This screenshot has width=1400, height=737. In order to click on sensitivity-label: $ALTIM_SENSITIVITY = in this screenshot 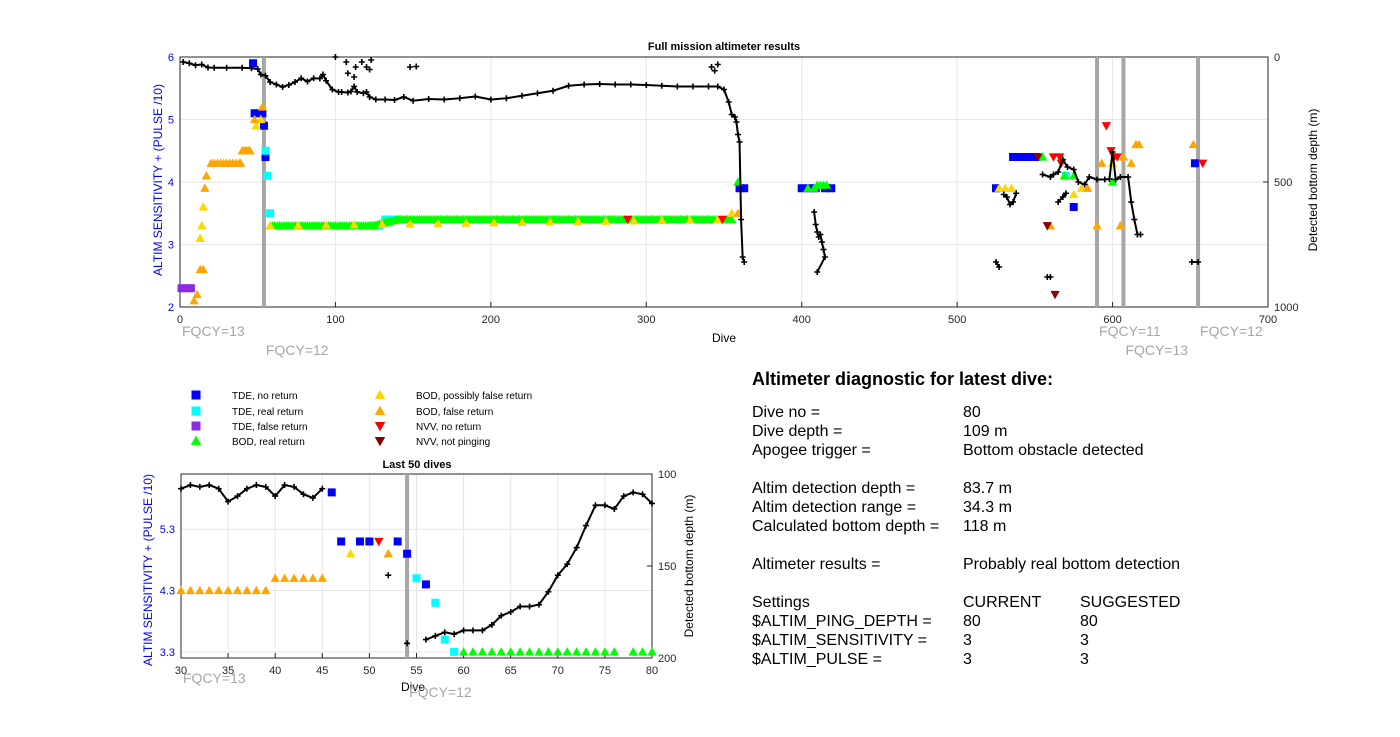, I will do `click(840, 640)`.